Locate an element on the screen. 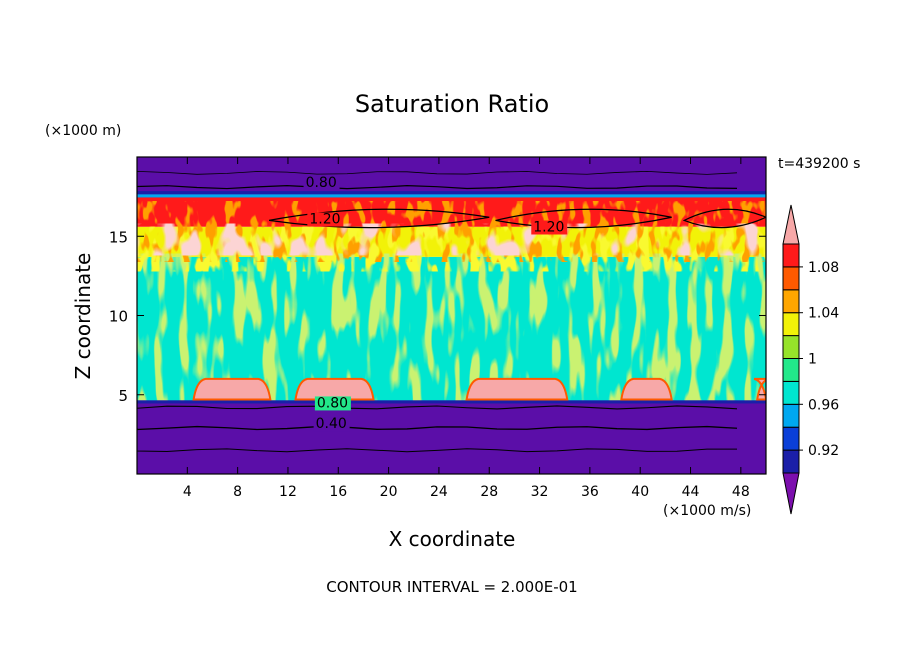  x-tick-label: 32 is located at coordinates (540, 492).